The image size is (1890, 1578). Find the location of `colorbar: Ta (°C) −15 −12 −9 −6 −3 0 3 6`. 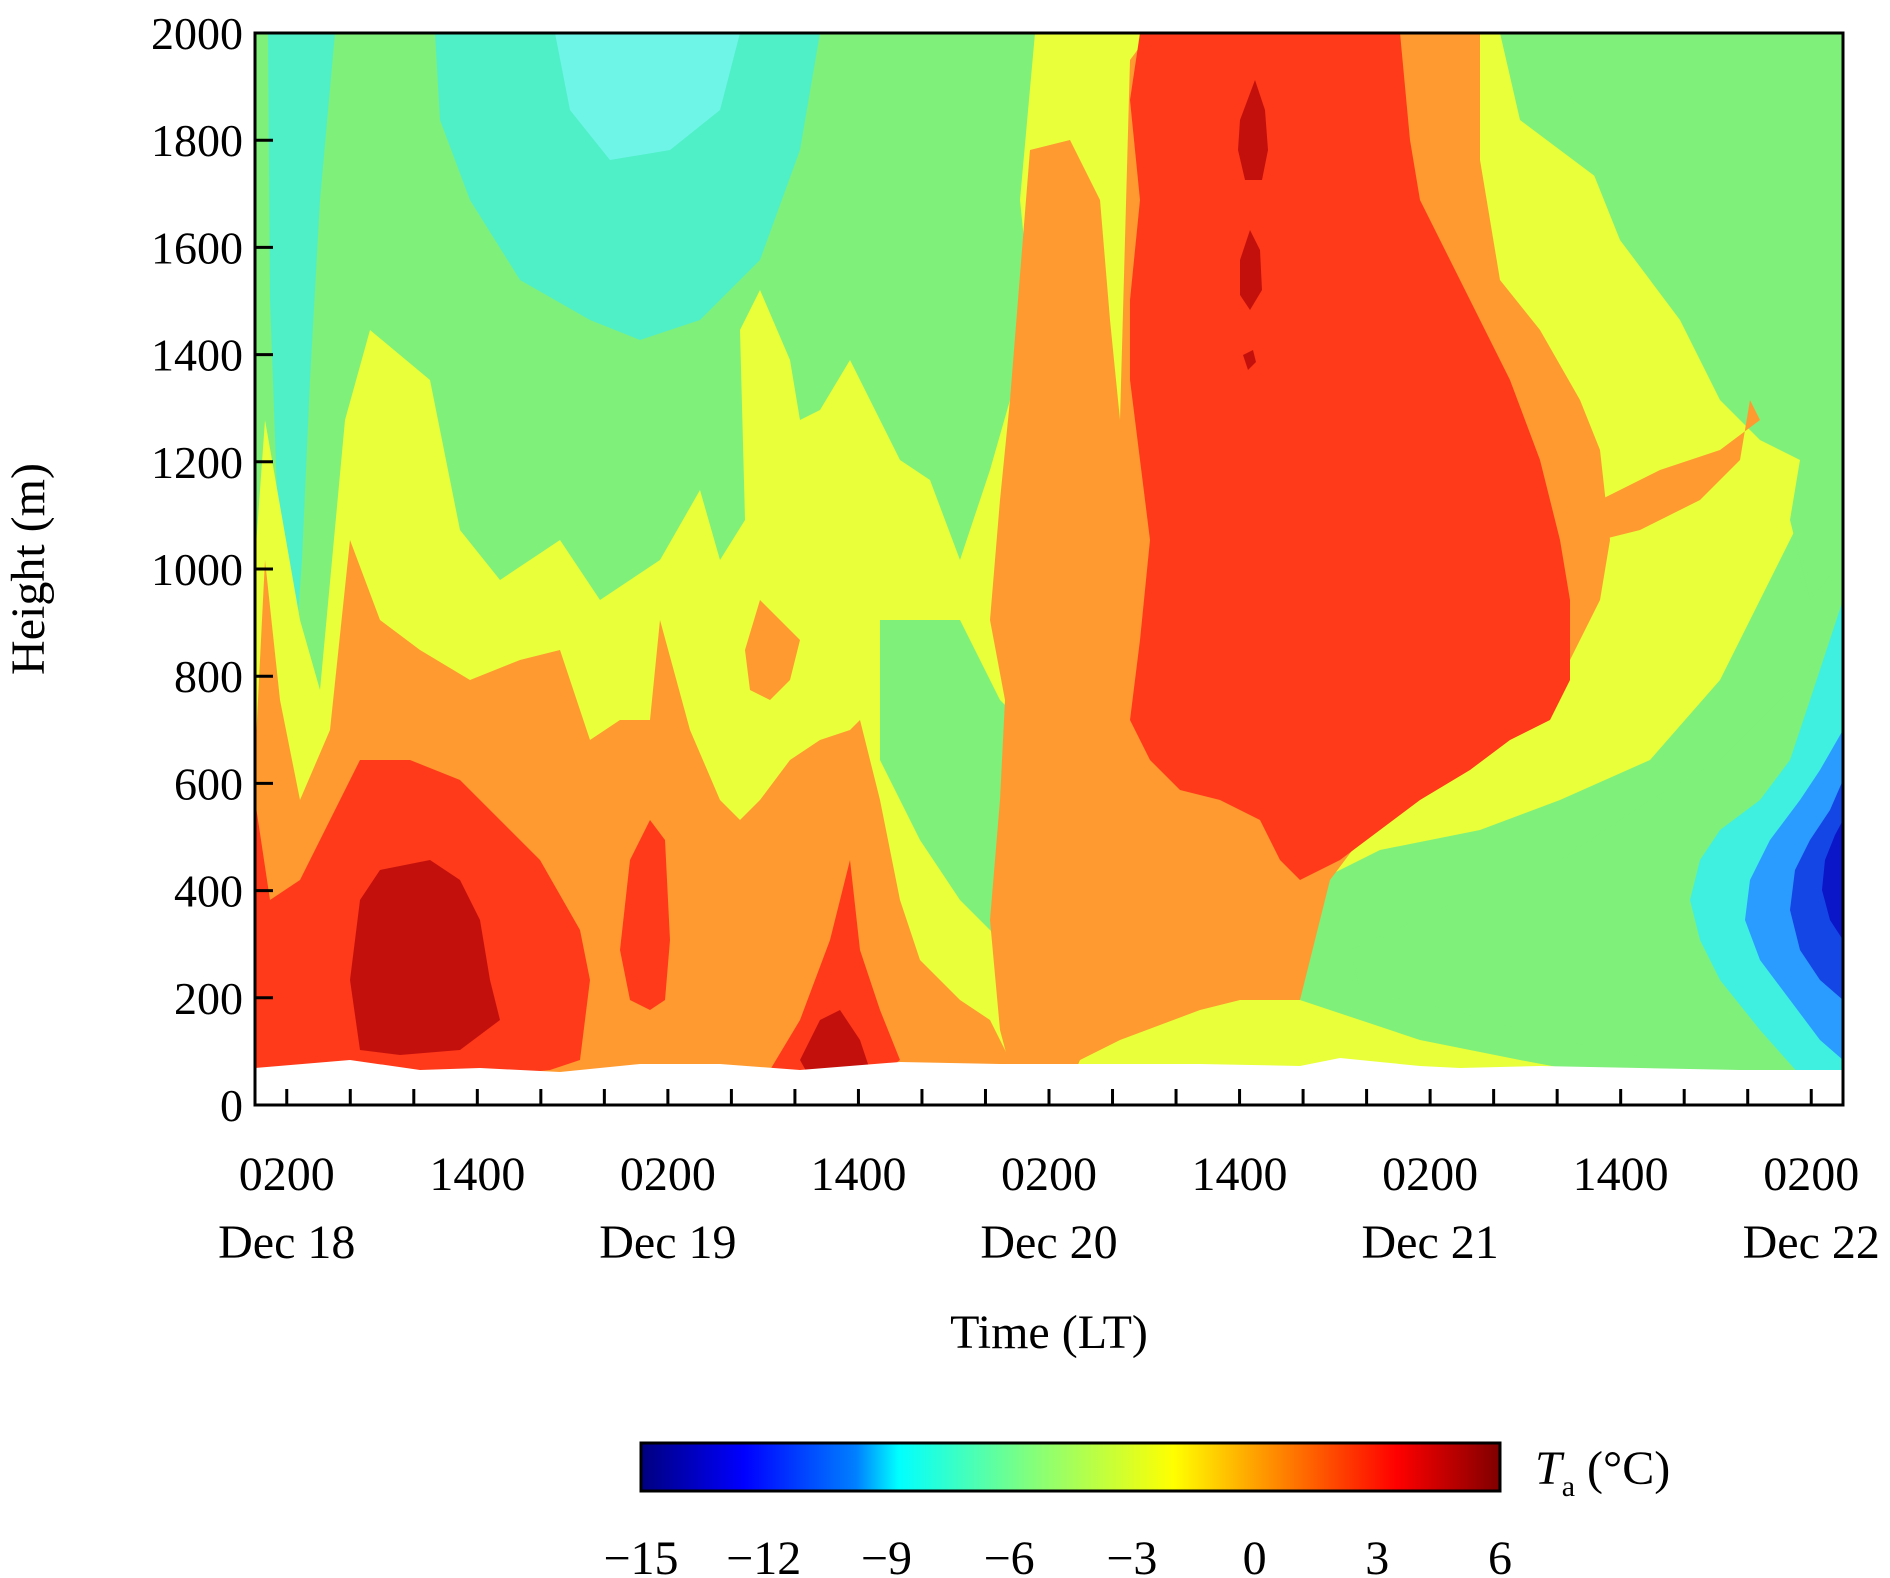

colorbar: Ta (°C) −15 −12 −9 −6 −3 0 3 6 is located at coordinates (1136, 1509).